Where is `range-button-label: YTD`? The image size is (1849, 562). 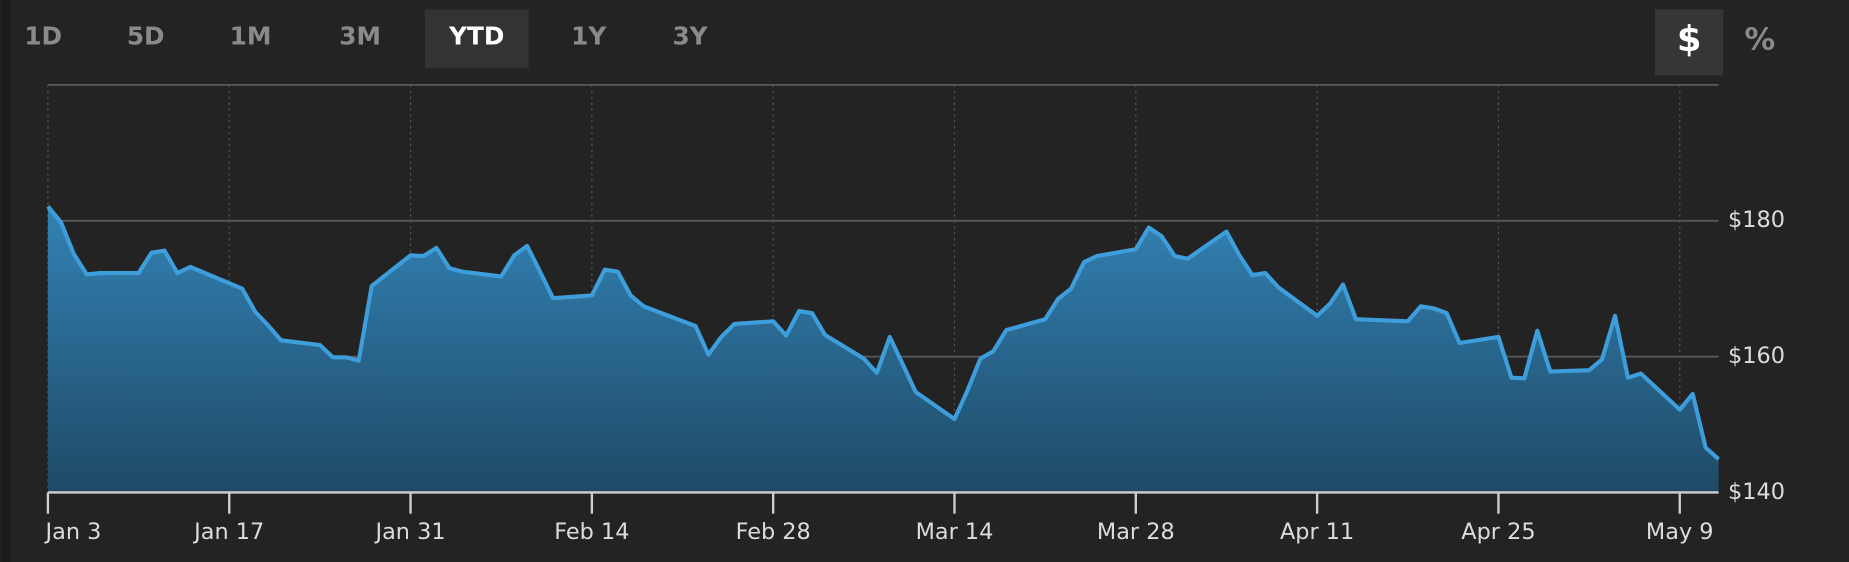
range-button-label: YTD is located at coordinates (476, 36).